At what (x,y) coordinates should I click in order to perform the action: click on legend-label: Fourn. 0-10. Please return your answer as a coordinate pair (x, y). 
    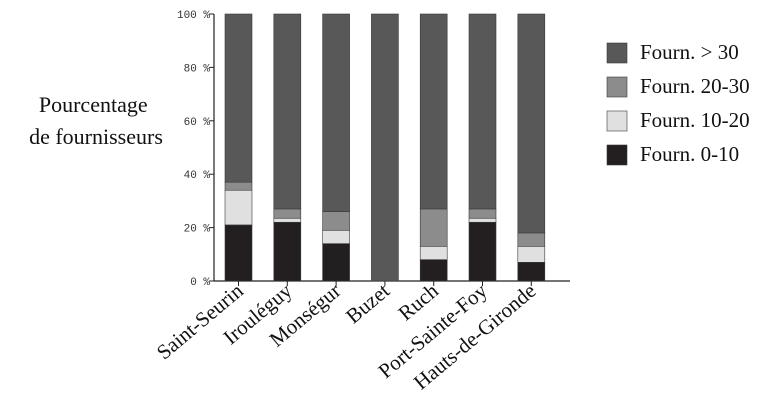
    Looking at the image, I should click on (689, 154).